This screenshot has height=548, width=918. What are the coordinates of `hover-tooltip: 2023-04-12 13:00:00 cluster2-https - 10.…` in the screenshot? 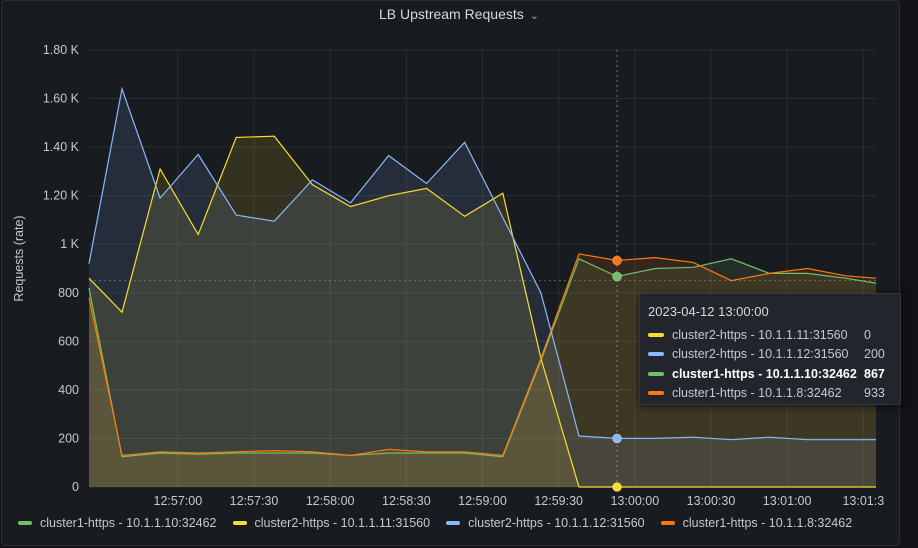 It's located at (770, 349).